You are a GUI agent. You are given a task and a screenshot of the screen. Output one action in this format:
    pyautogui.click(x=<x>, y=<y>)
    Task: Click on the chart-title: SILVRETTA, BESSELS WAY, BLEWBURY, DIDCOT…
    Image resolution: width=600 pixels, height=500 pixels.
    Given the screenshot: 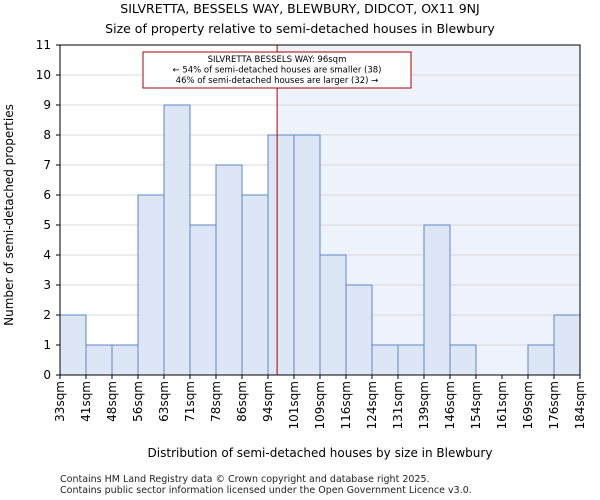 What is the action you would take?
    pyautogui.click(x=299, y=8)
    